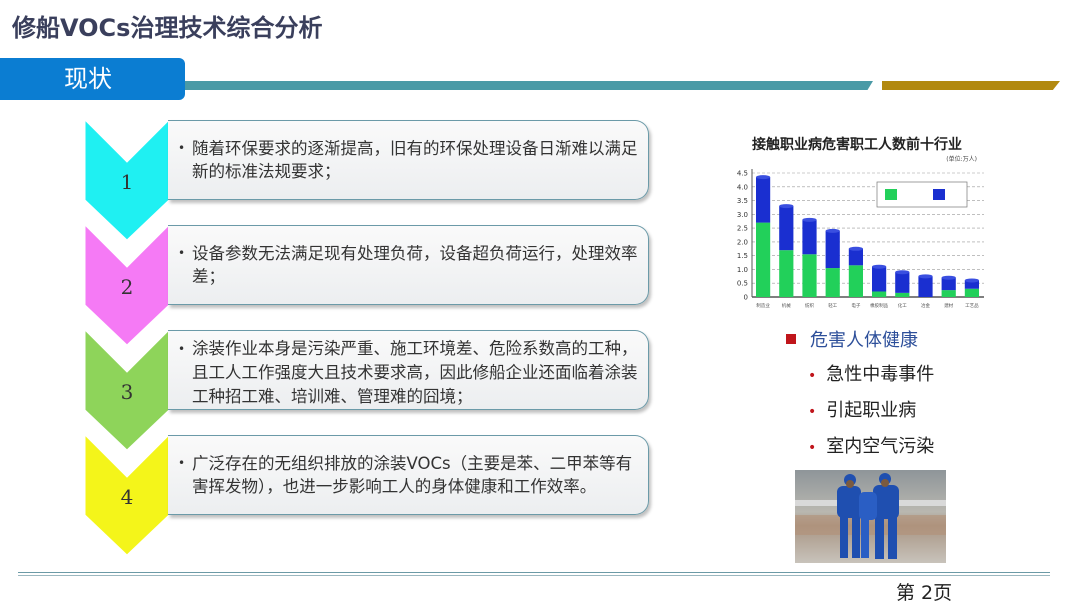 The width and height of the screenshot is (1080, 608). What do you see at coordinates (408, 265) in the screenshot?
I see `step-text-box-2: • 设备参数无法满足现有处理负荷，设备超负荷运行，处理效率差；` at bounding box center [408, 265].